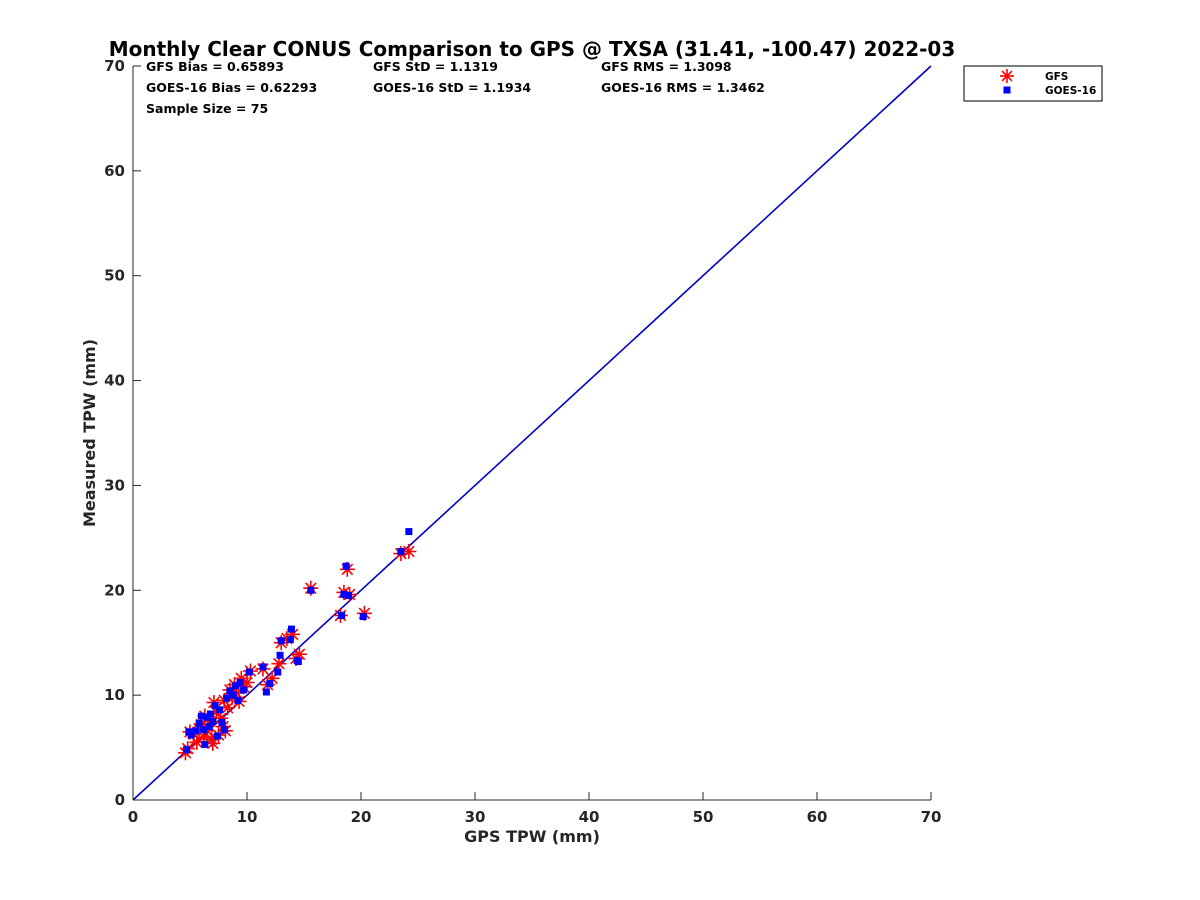 The height and width of the screenshot is (900, 1200). I want to click on y-tick-label: 10, so click(114, 695).